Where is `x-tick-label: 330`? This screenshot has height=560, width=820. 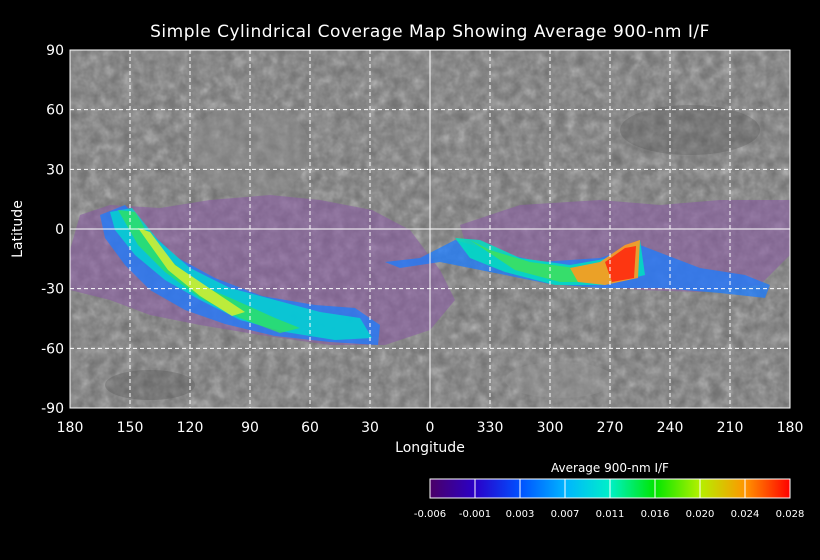 x-tick-label: 330 is located at coordinates (490, 428).